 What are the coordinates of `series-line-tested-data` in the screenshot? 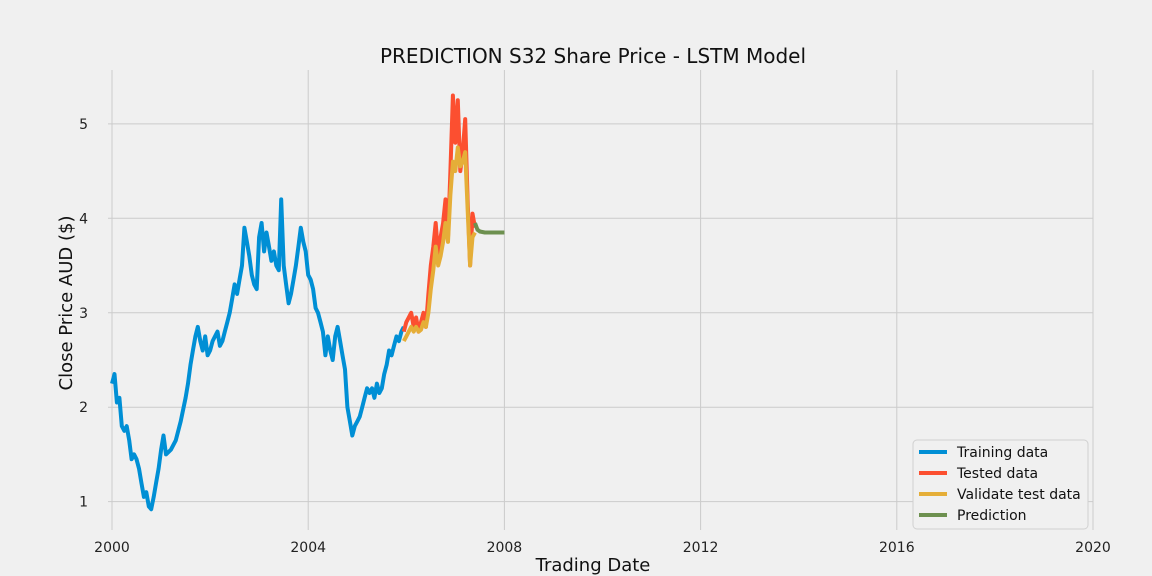 It's located at (439, 213).